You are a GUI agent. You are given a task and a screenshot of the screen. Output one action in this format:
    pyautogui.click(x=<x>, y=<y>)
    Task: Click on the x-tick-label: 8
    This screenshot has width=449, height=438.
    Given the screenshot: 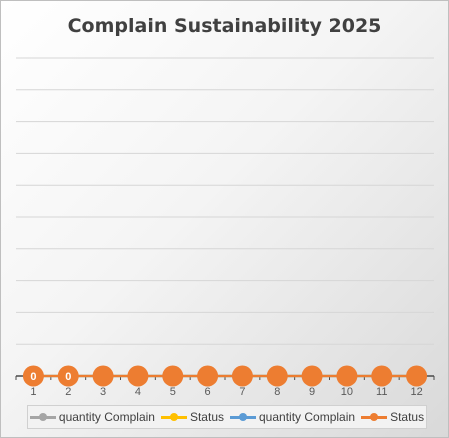 What is the action you would take?
    pyautogui.click(x=277, y=392)
    